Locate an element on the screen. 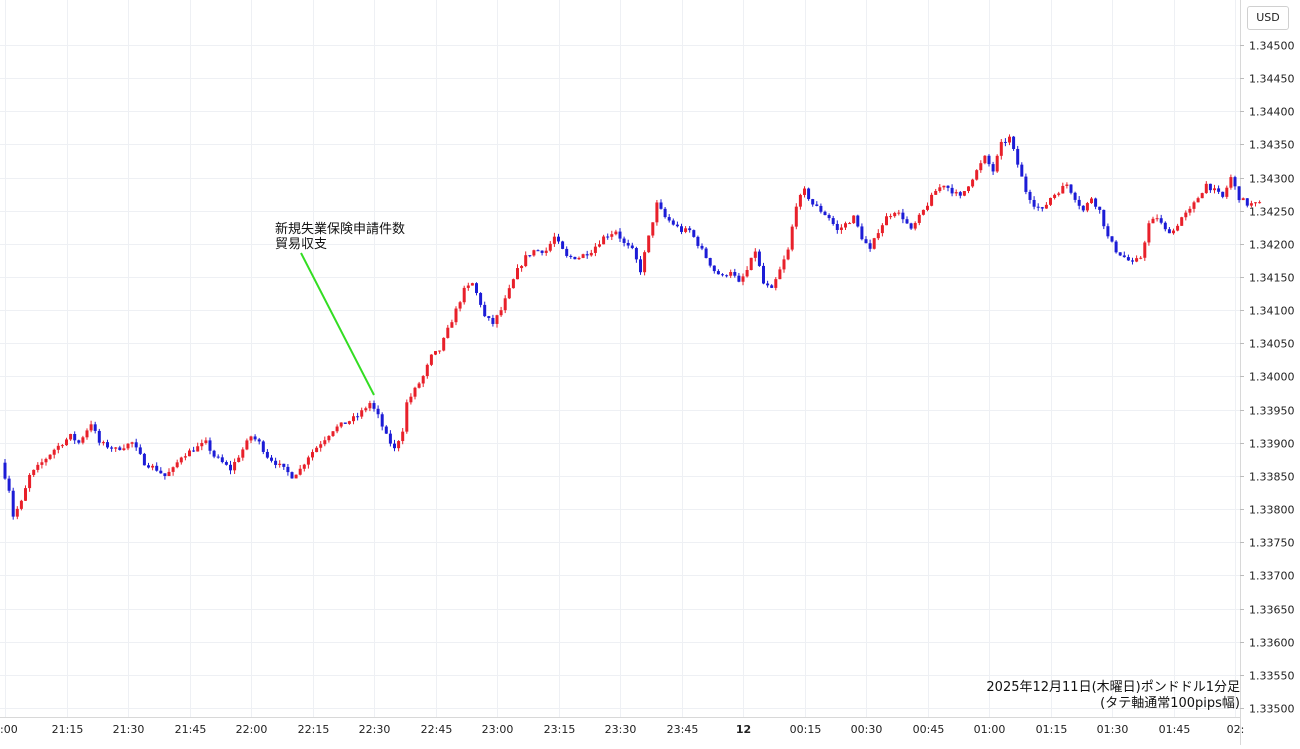 The width and height of the screenshot is (1300, 749). y-tick-label: 1.33950 is located at coordinates (1272, 411).